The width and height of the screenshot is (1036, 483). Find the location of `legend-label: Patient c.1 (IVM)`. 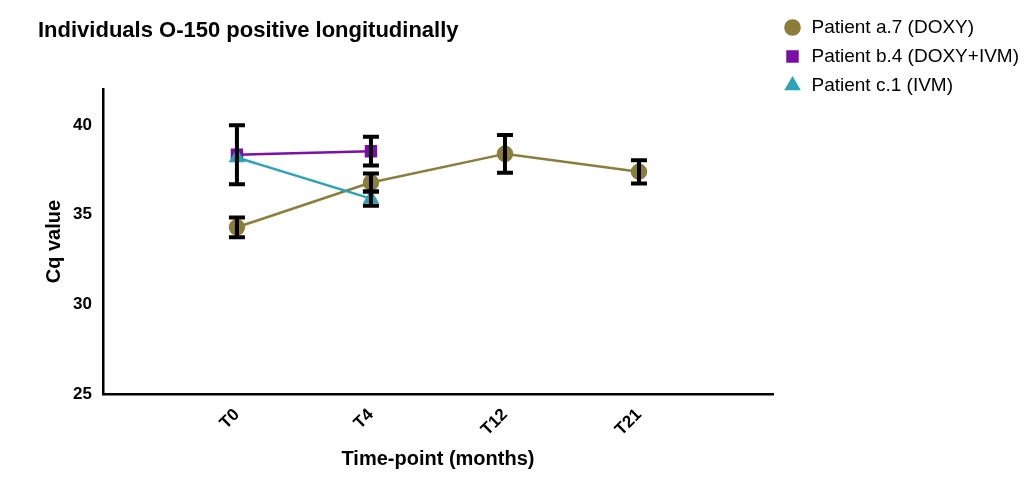

legend-label: Patient c.1 (IVM) is located at coordinates (882, 84).